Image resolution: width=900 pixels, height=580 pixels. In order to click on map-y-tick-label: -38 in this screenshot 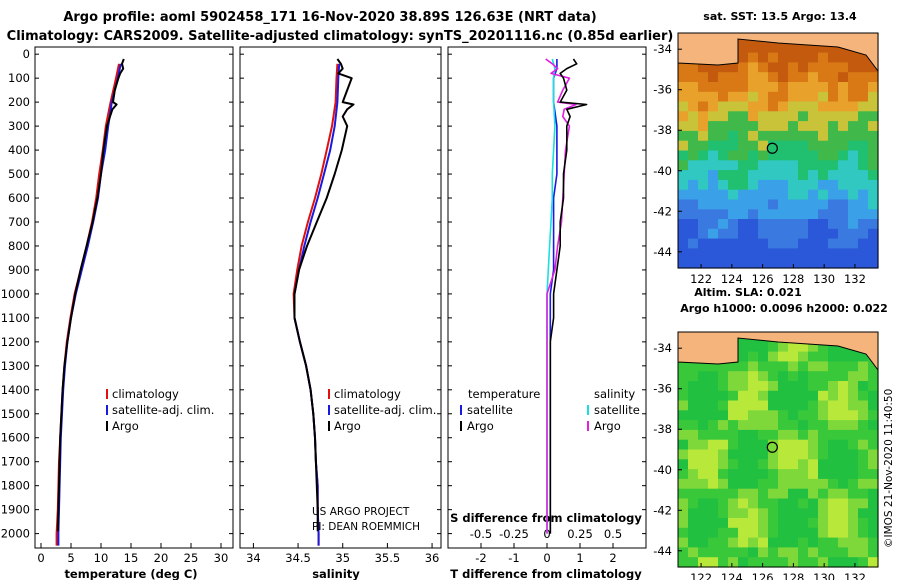, I will do `click(662, 130)`.